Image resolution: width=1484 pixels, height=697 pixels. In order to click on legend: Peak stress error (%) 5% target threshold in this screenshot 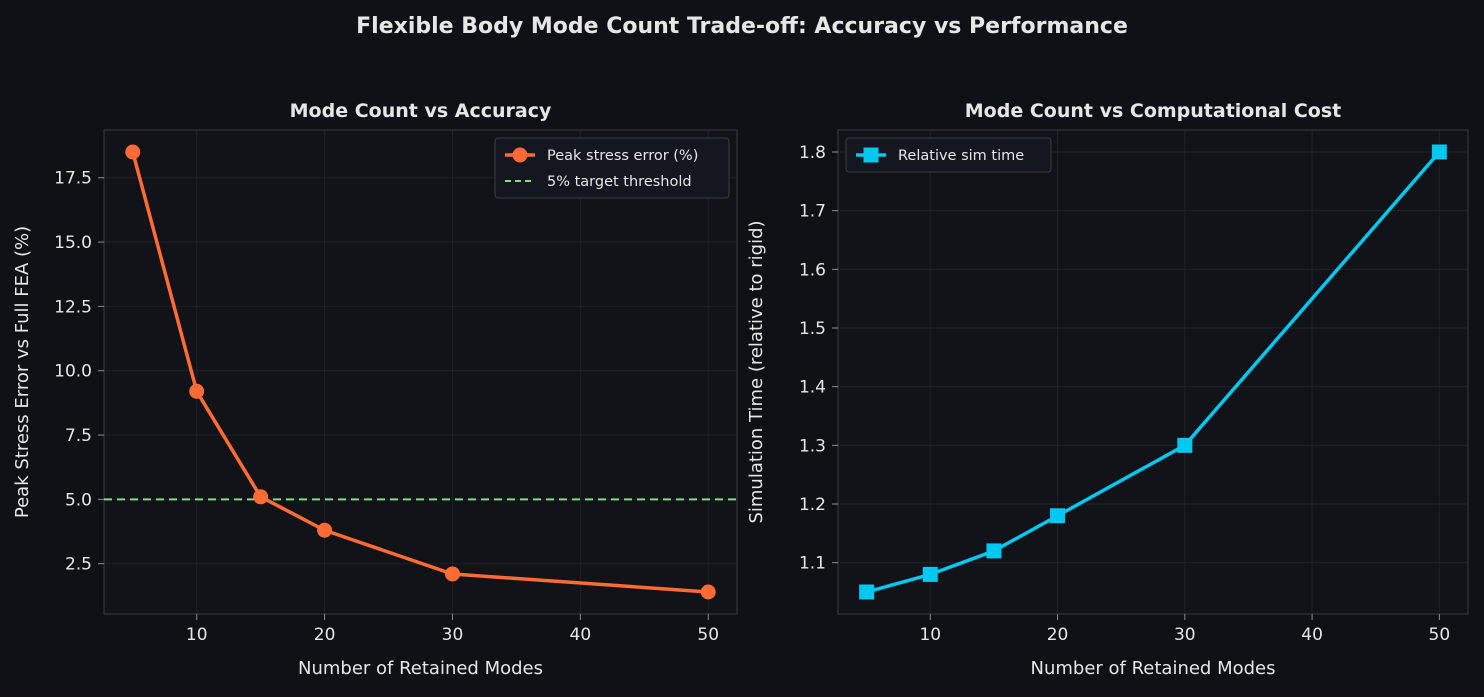, I will do `click(612, 168)`.